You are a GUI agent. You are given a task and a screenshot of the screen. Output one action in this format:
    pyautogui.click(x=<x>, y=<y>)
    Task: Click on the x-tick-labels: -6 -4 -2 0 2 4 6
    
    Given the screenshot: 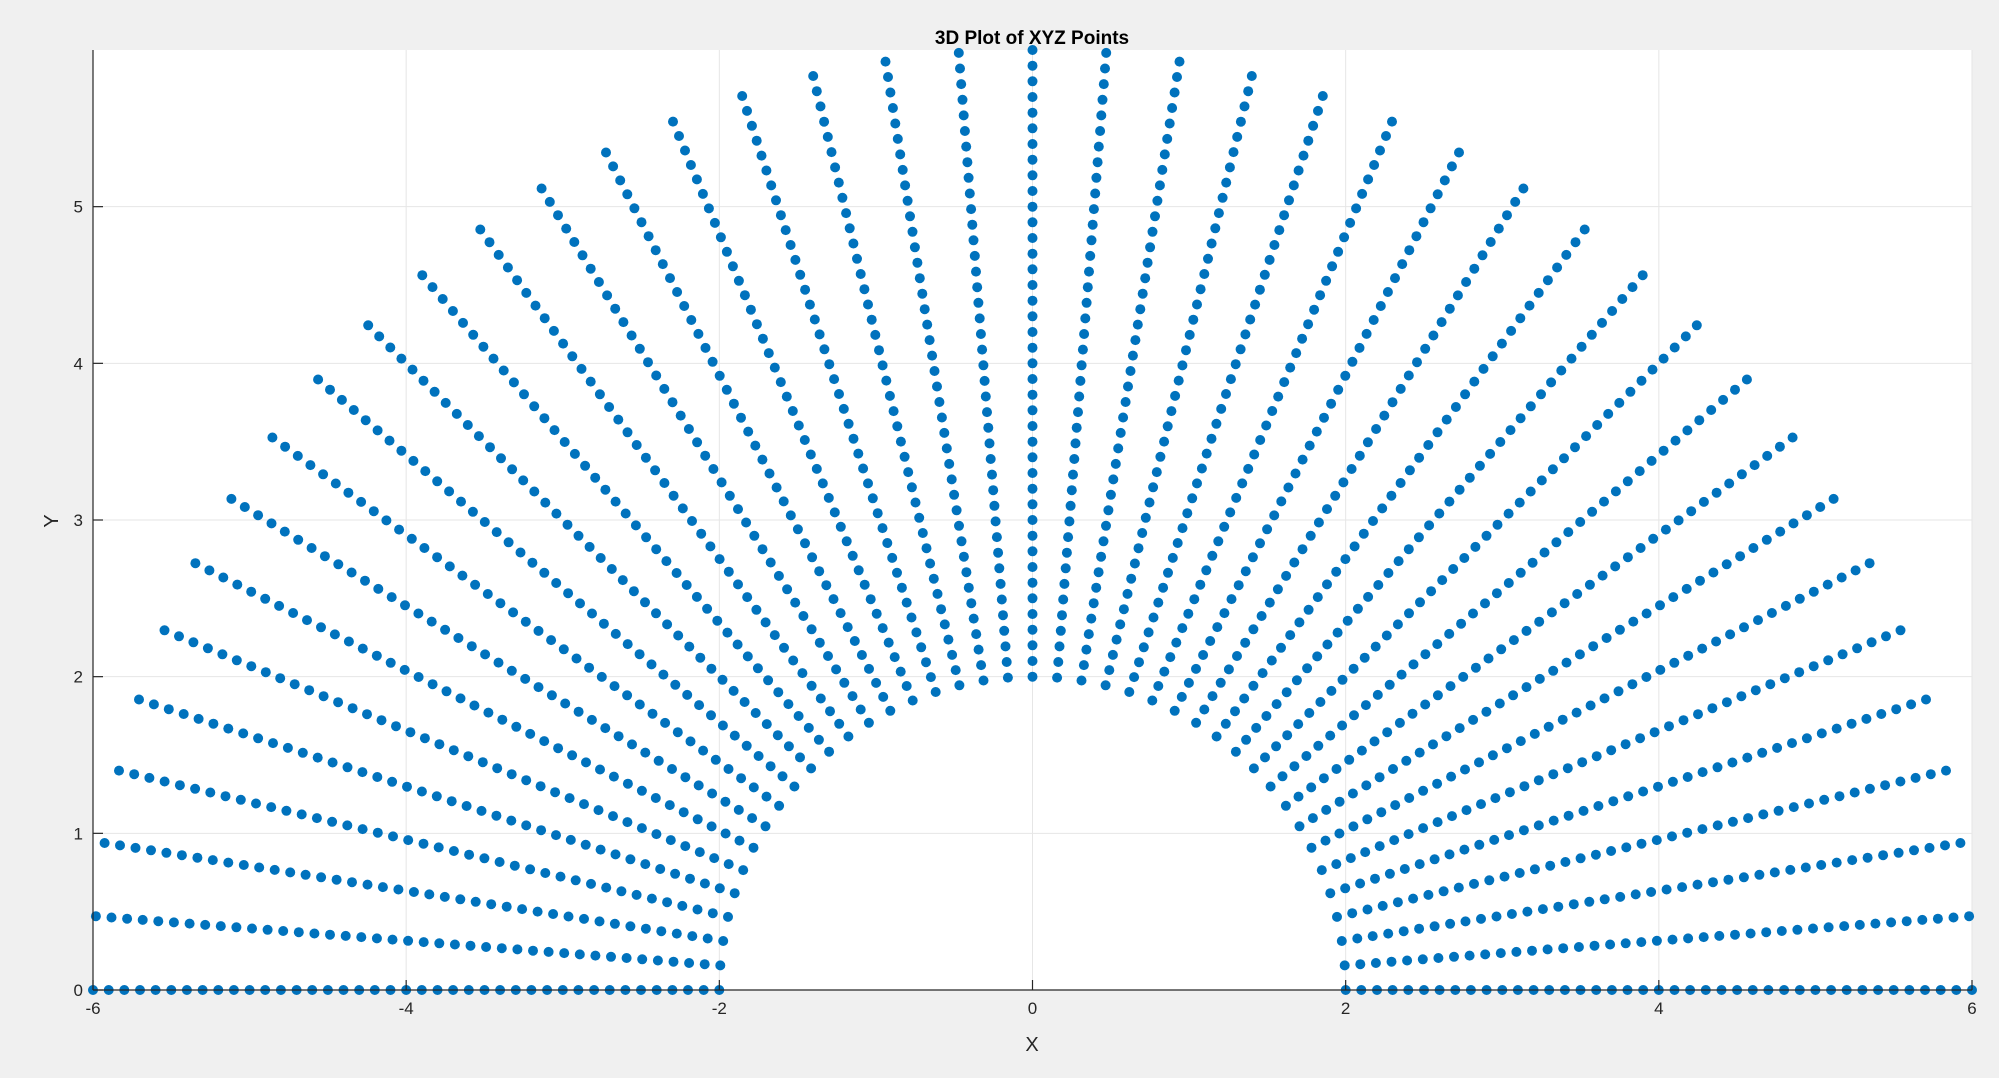 What is the action you would take?
    pyautogui.click(x=1031, y=999)
    